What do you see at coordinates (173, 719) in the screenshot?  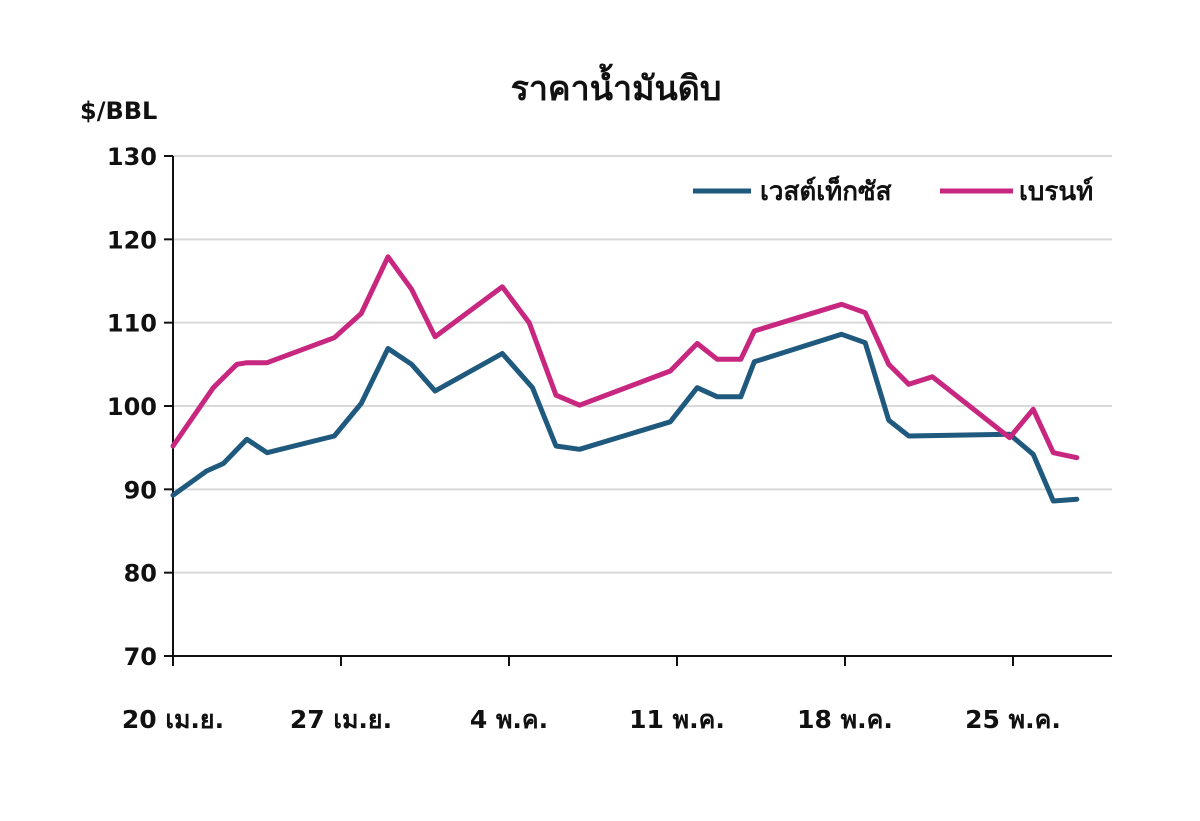 I see `x-tick-label: 20 เม.ย.` at bounding box center [173, 719].